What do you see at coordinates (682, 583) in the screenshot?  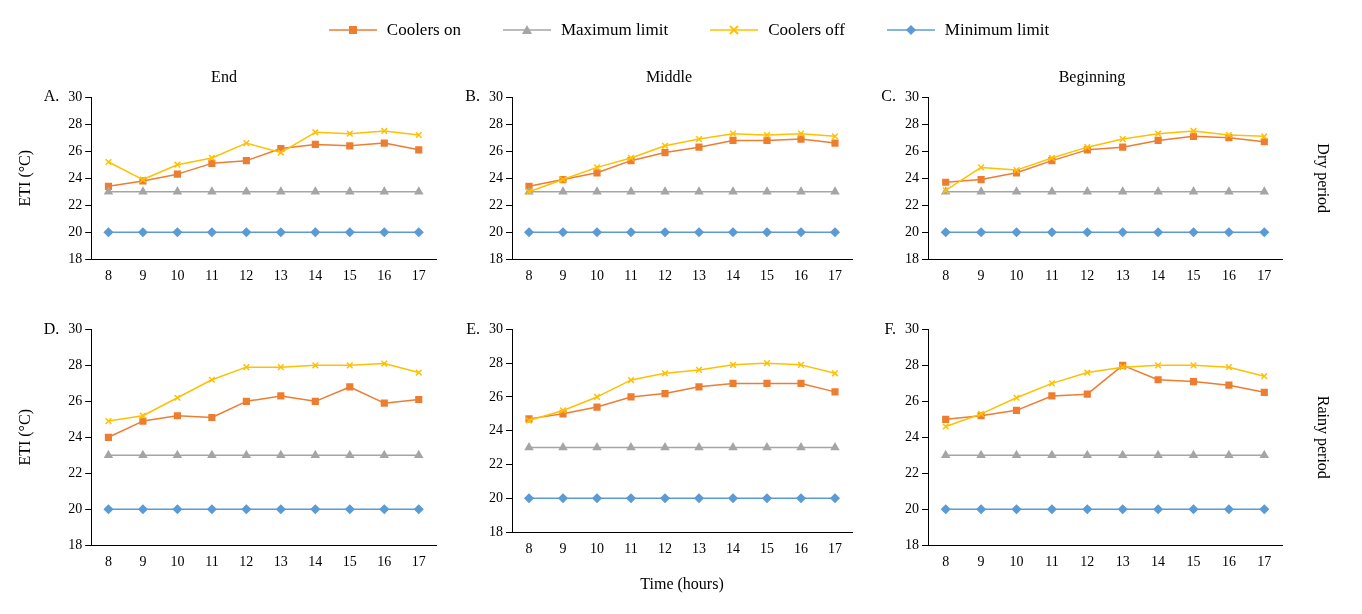 I see `x-axis-title: Time (hours)` at bounding box center [682, 583].